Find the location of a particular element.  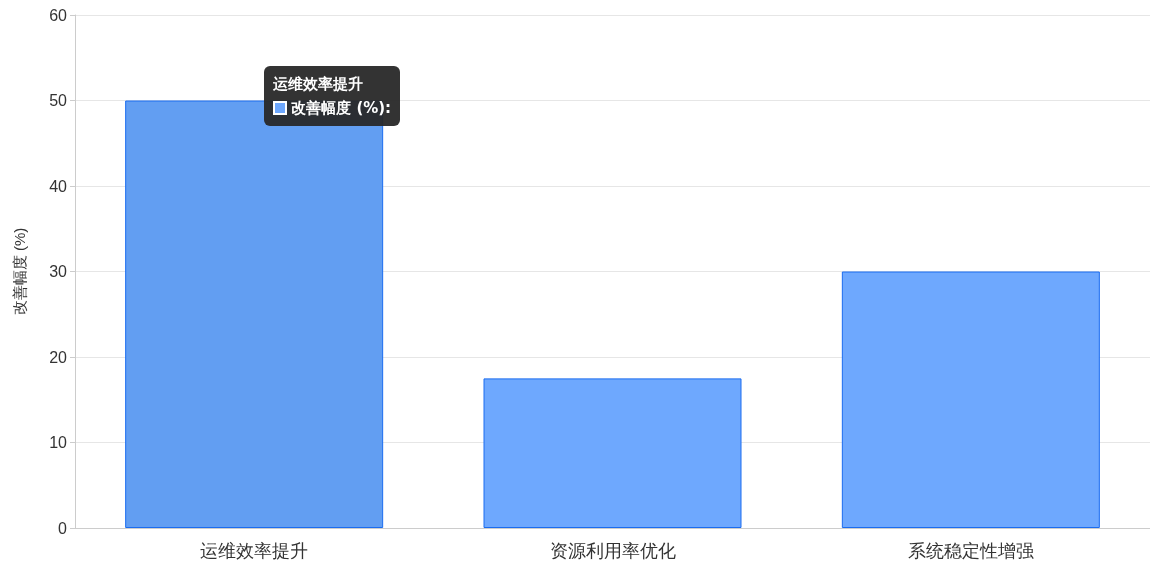

y-tick-label: 0 is located at coordinates (63, 528).